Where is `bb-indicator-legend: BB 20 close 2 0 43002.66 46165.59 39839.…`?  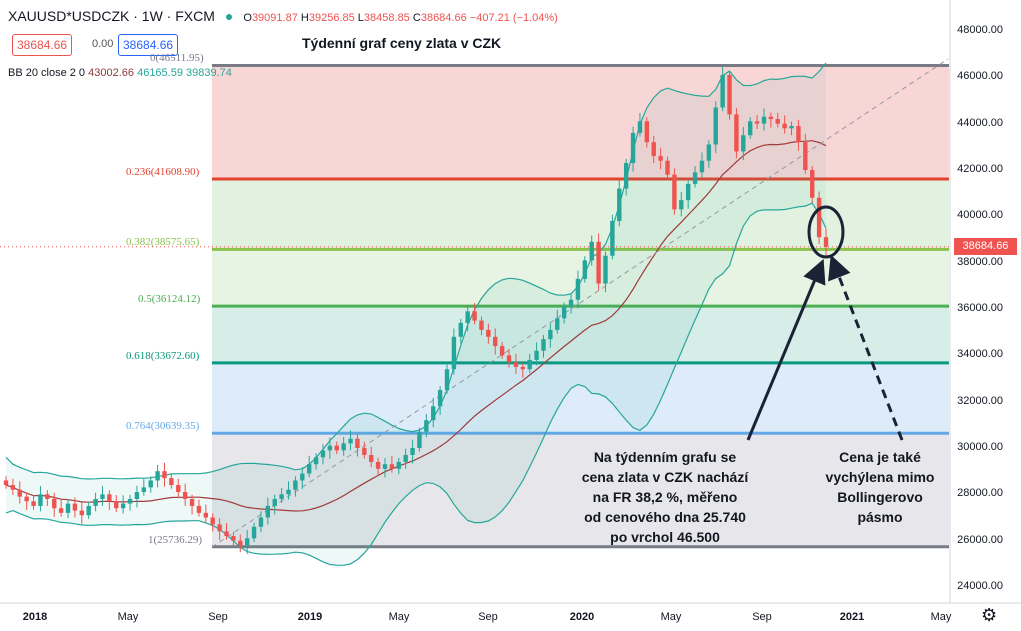
bb-indicator-legend: BB 20 close 2 0 43002.66 46165.59 39839.… is located at coordinates (120, 73).